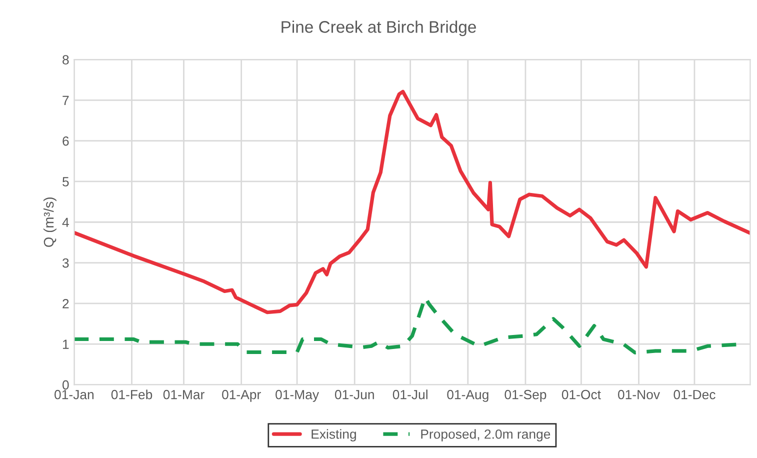  What do you see at coordinates (65, 59) in the screenshot?
I see `y-tick-label: 8` at bounding box center [65, 59].